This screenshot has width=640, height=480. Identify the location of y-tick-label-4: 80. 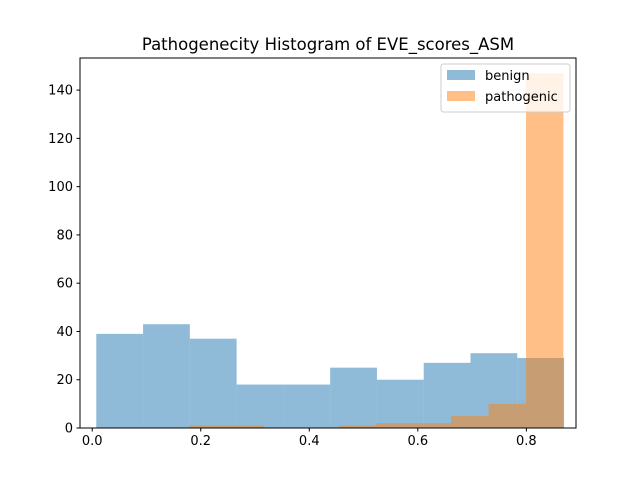
(64, 235).